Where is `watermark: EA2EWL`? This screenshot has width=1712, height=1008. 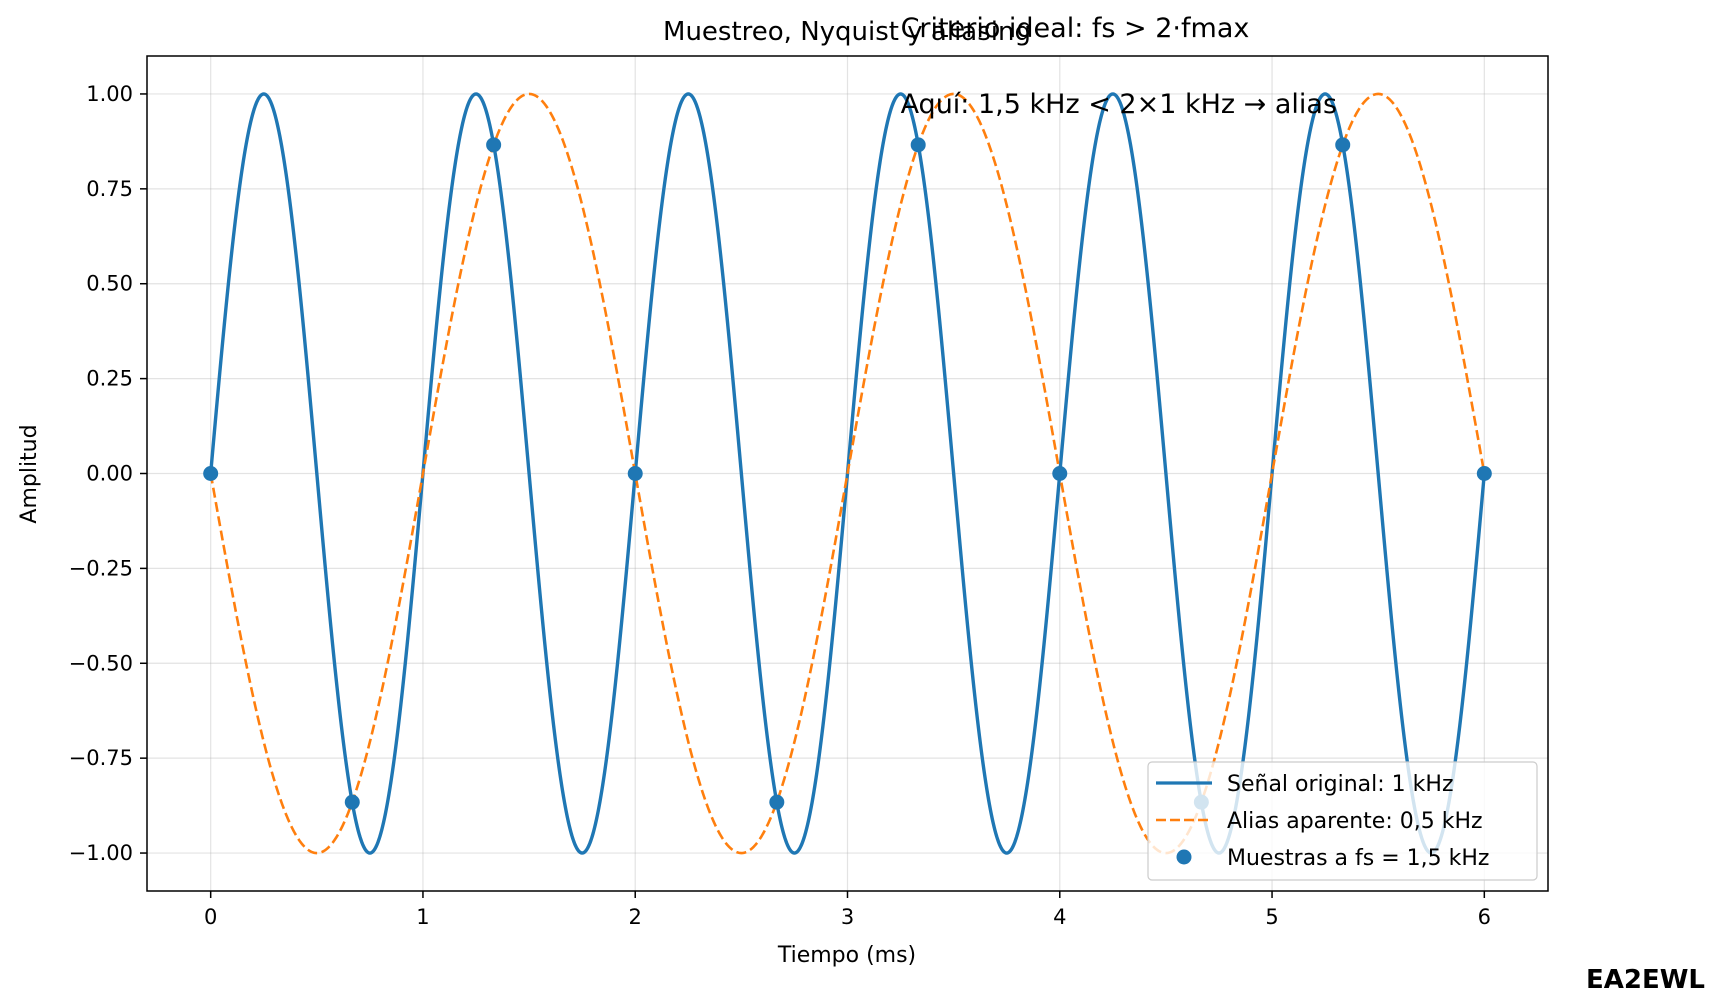
watermark: EA2EWL is located at coordinates (1645, 980).